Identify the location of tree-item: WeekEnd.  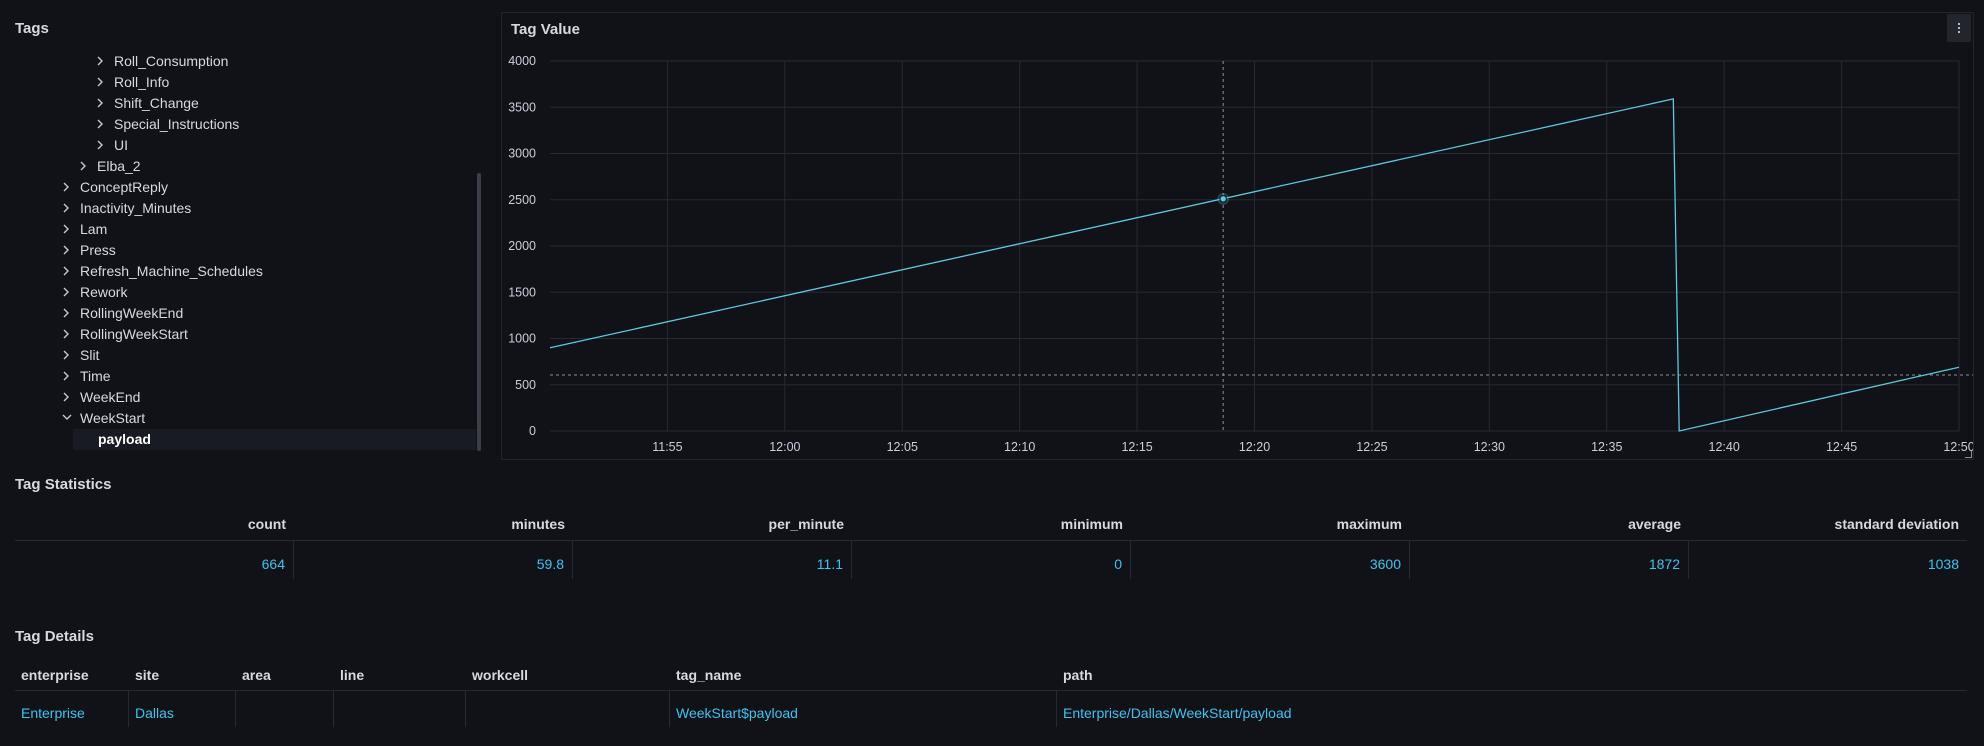
(238, 397).